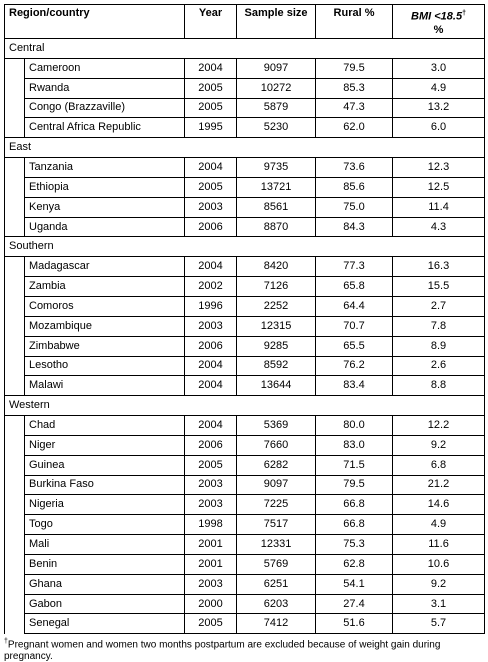 The height and width of the screenshot is (662, 488). What do you see at coordinates (439, 544) in the screenshot?
I see `cell: 11.6` at bounding box center [439, 544].